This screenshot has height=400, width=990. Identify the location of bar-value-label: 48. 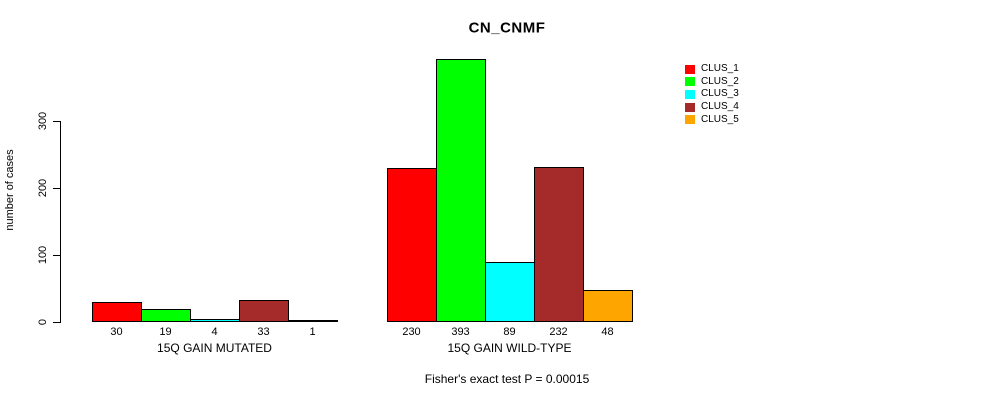
(607, 332).